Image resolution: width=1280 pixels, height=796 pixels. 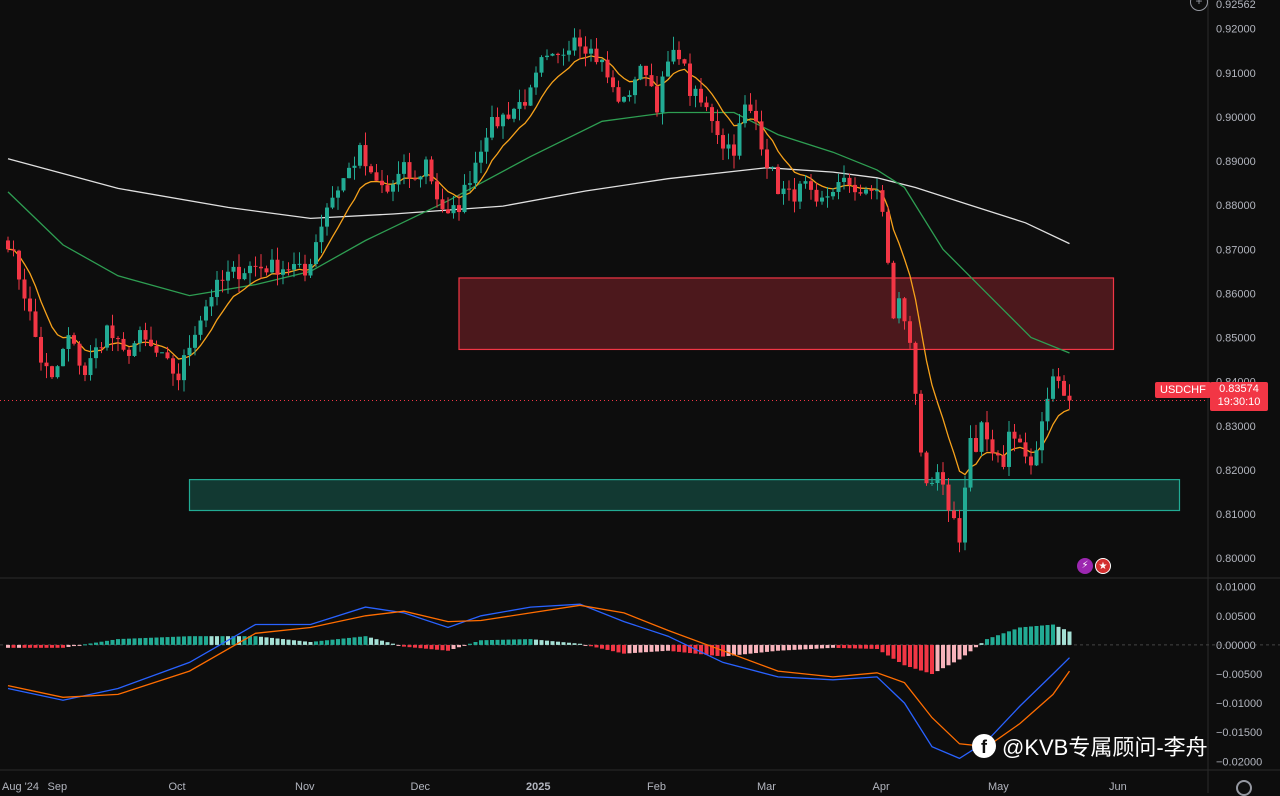 I want to click on macd-tick-5: −0.01500, so click(x=1239, y=733).